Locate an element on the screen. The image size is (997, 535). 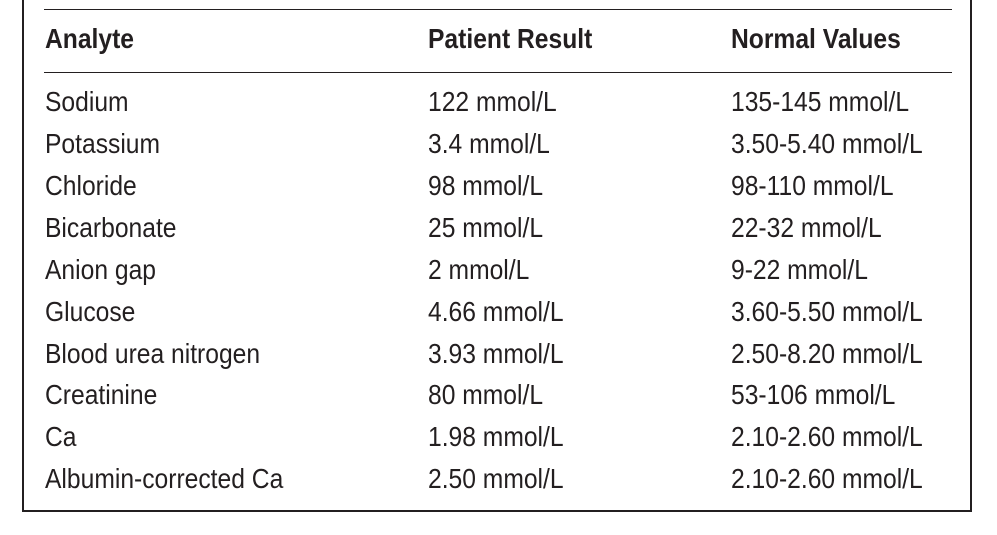
patient-result-cell: 3.93 mmol/L is located at coordinates (496, 353).